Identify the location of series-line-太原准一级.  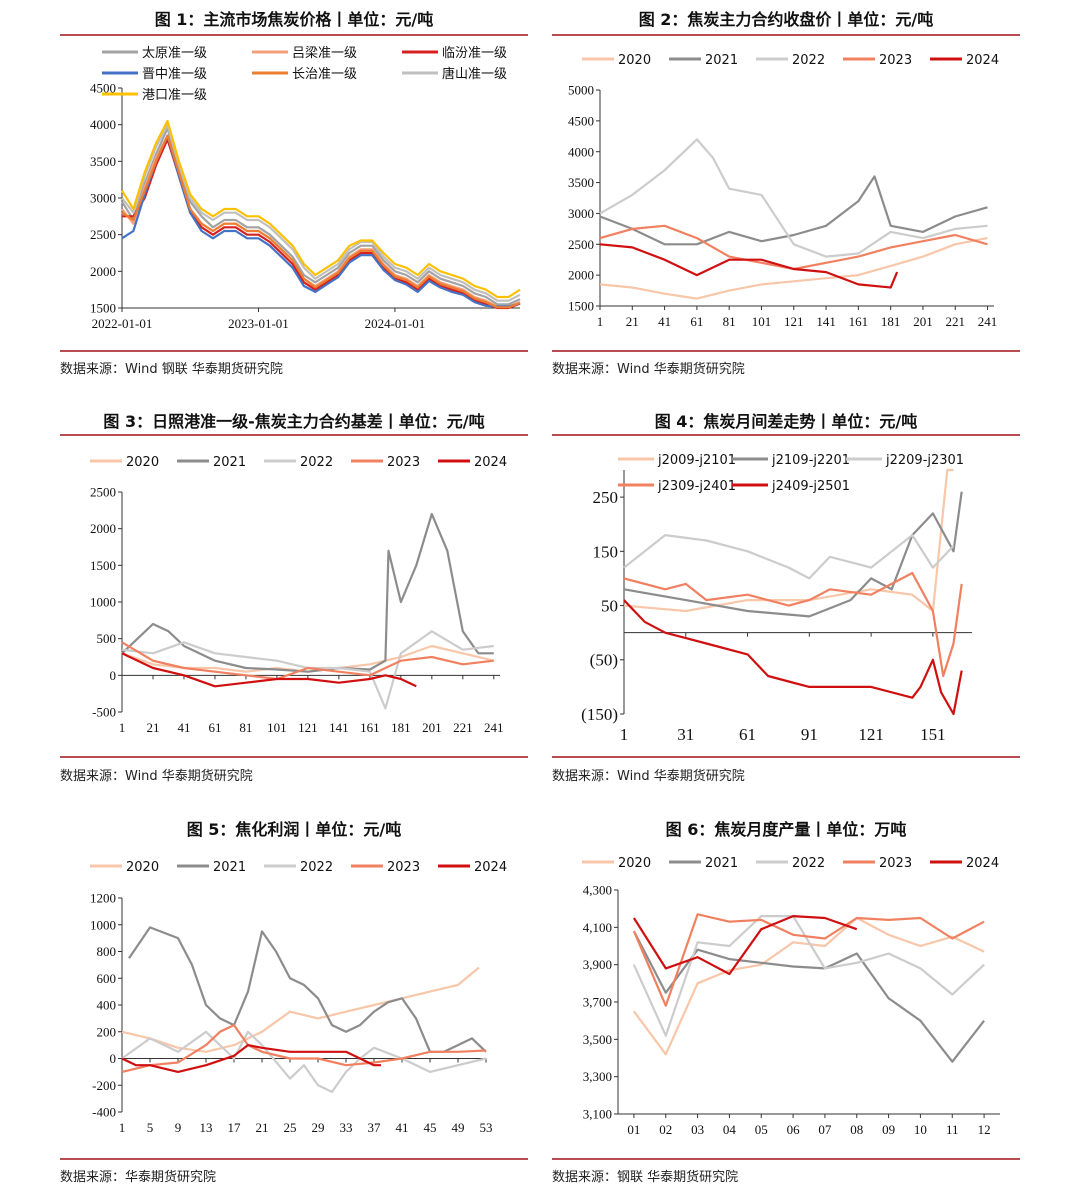
(321, 216).